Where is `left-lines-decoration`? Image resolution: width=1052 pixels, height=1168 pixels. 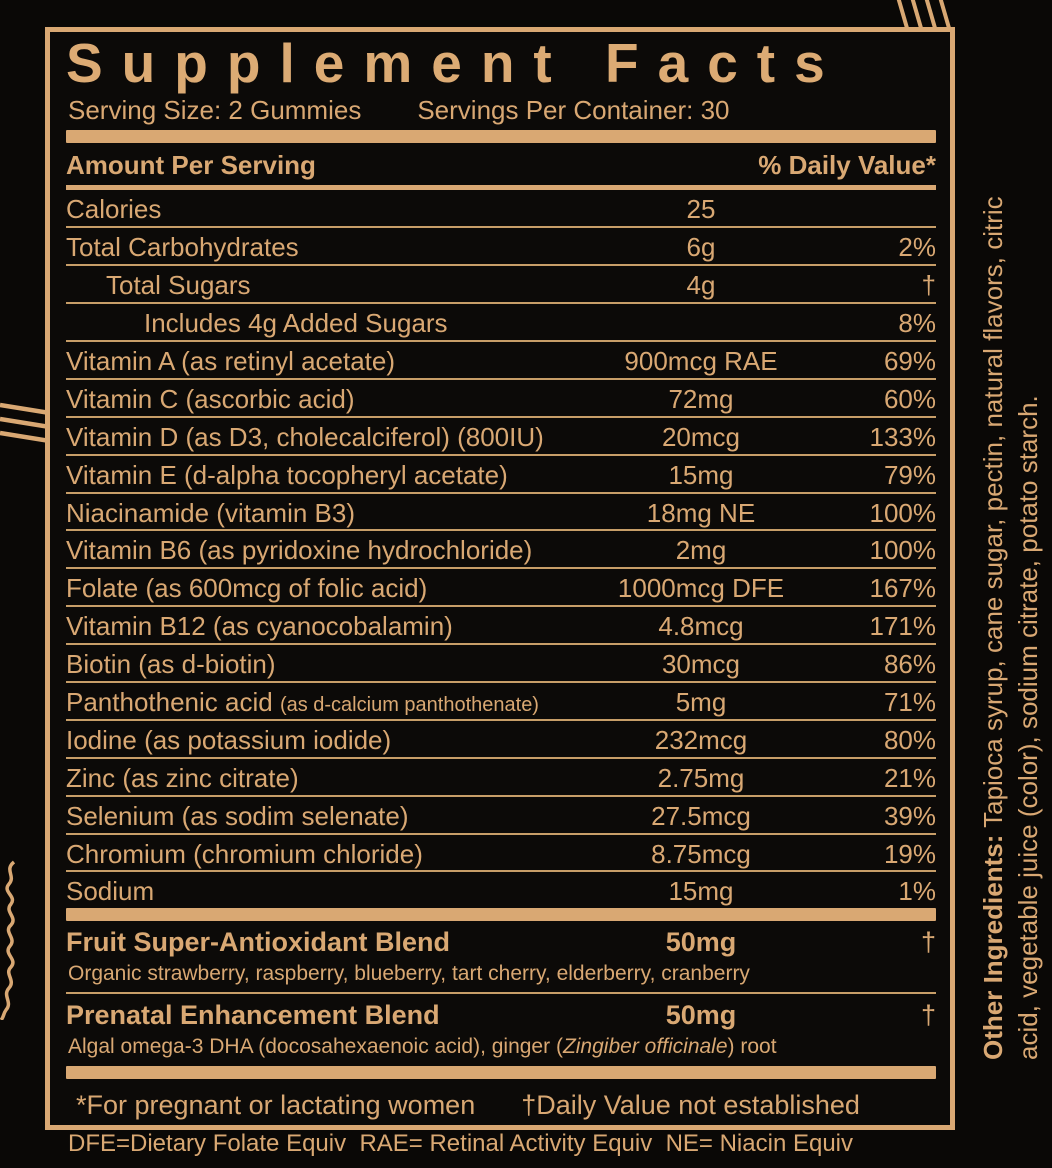
left-lines-decoration is located at coordinates (25, 422).